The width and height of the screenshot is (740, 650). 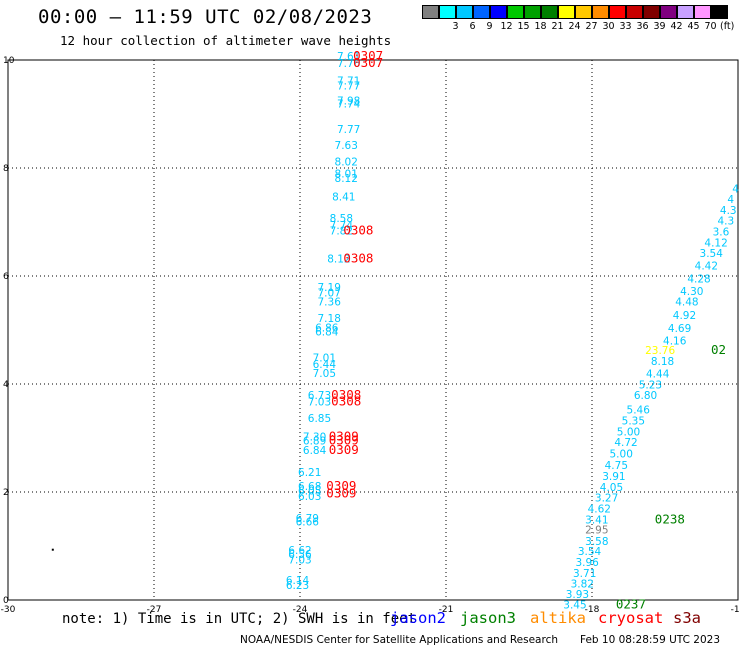 I want to click on wave-height-label: 6.23, so click(x=297, y=586).